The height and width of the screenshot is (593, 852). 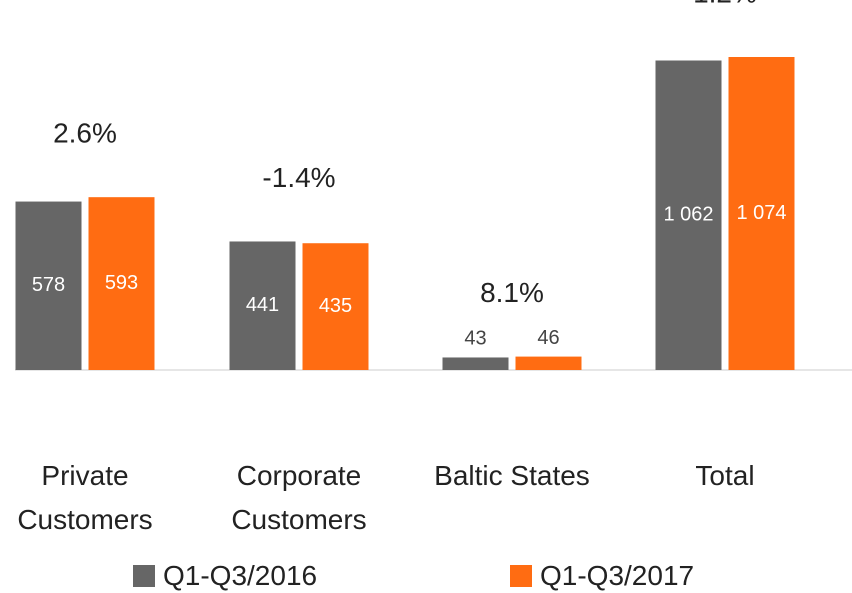 What do you see at coordinates (512, 292) in the screenshot?
I see `change-annotation: 8.1%` at bounding box center [512, 292].